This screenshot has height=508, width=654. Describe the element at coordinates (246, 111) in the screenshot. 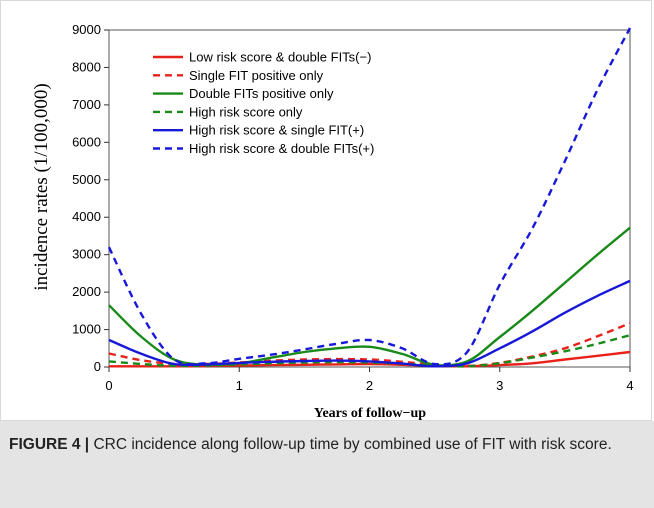

I see `legend-label-4: High risk score only` at that location.